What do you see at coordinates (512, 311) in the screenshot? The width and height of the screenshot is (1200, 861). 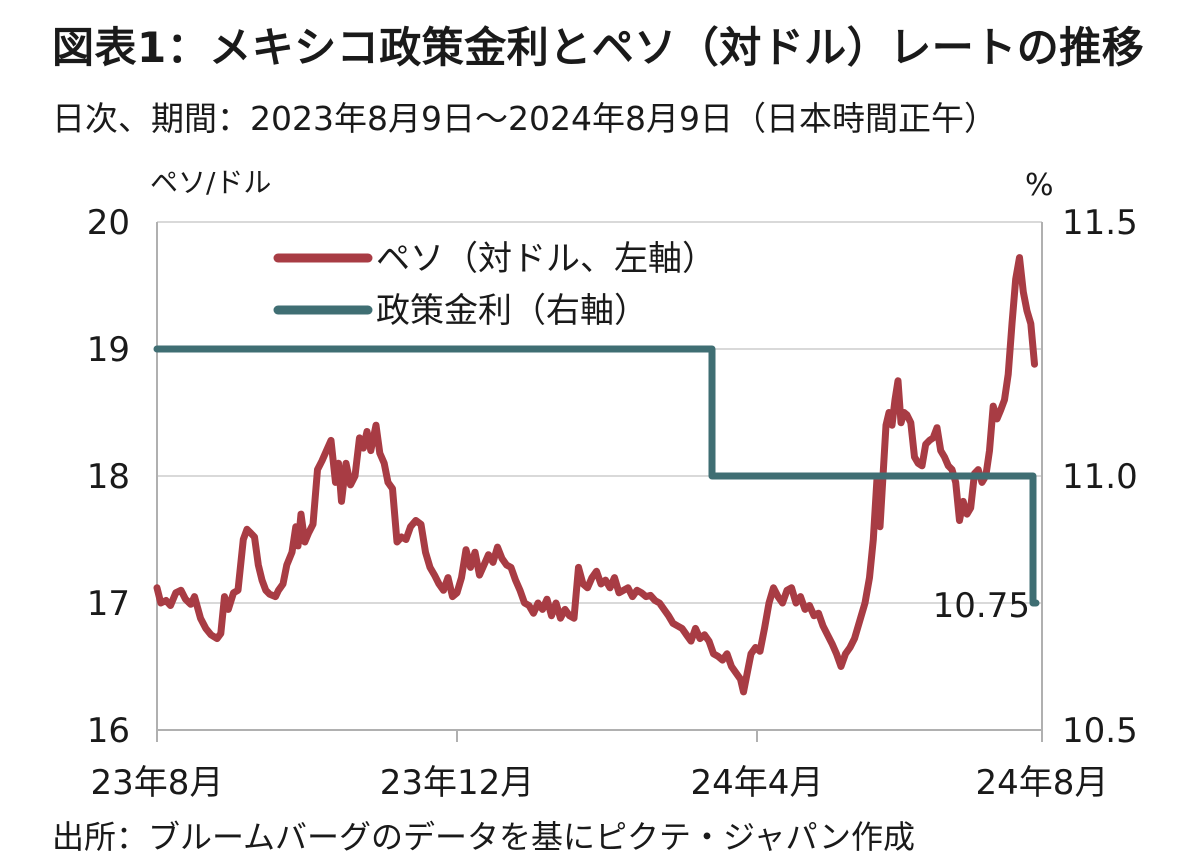 I see `legend-label: 政策金利（右軸）` at bounding box center [512, 311].